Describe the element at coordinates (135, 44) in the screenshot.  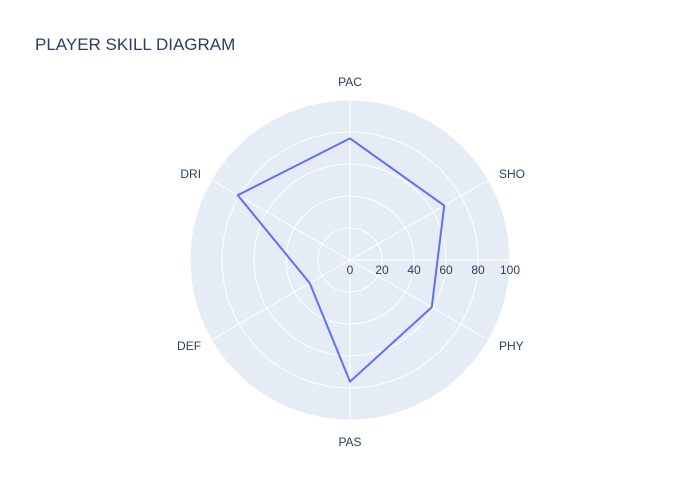
I see `chart-title: PLAYER SKILL DIAGRAM` at that location.